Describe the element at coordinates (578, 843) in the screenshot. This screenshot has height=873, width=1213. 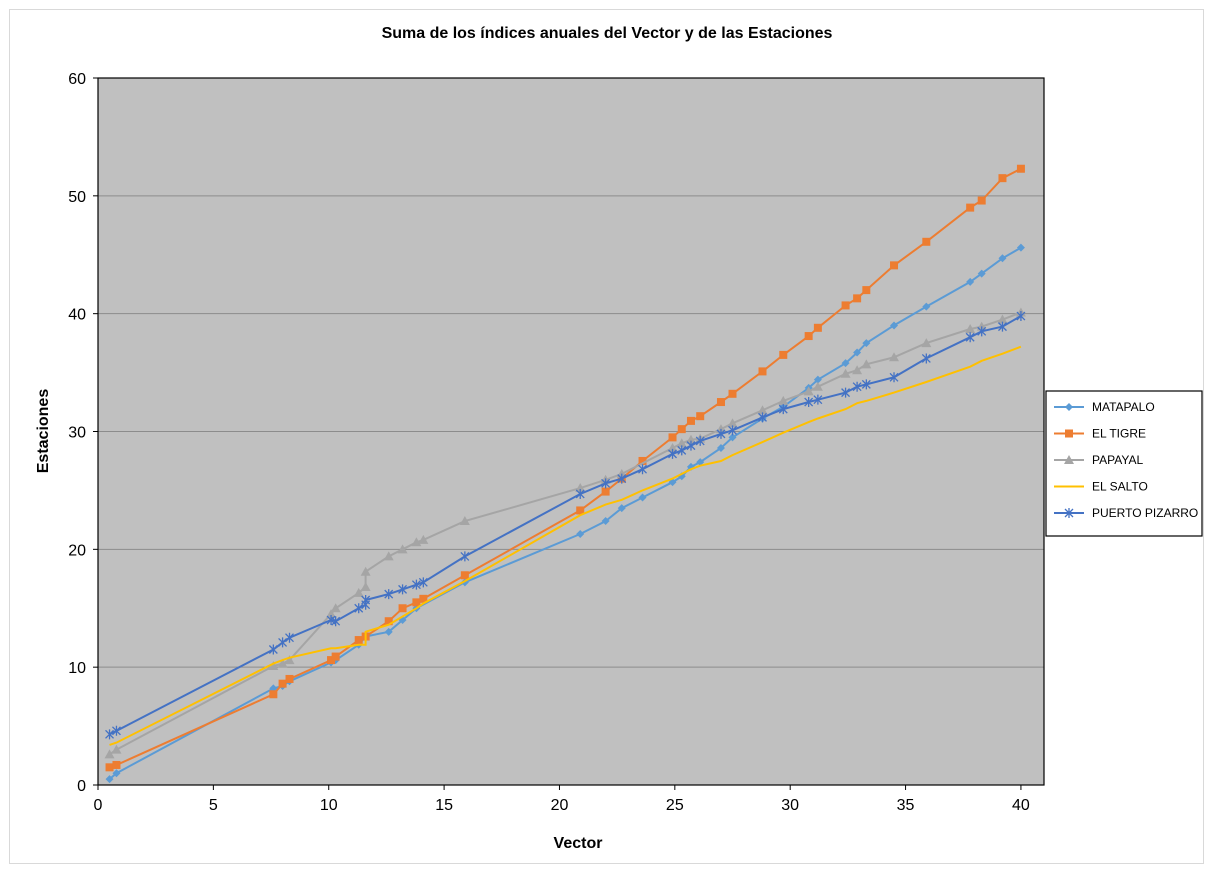
I see `x-axis-title: Vector` at that location.